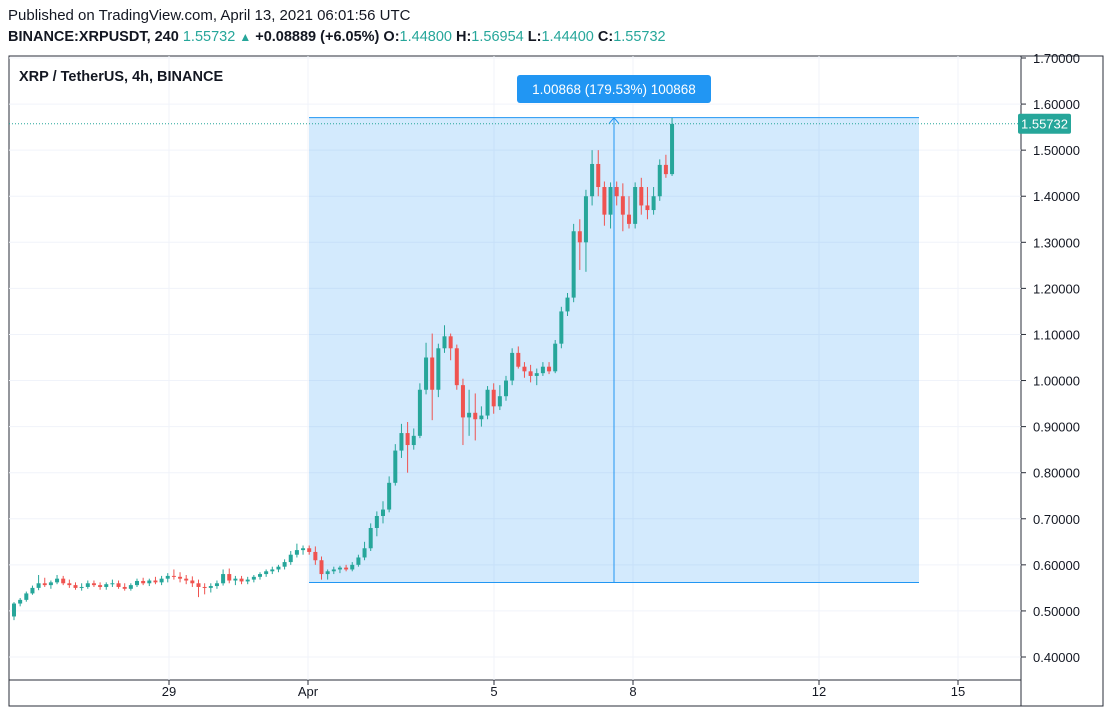  Describe the element at coordinates (958, 691) in the screenshot. I see `x-tick-label: 15` at that location.